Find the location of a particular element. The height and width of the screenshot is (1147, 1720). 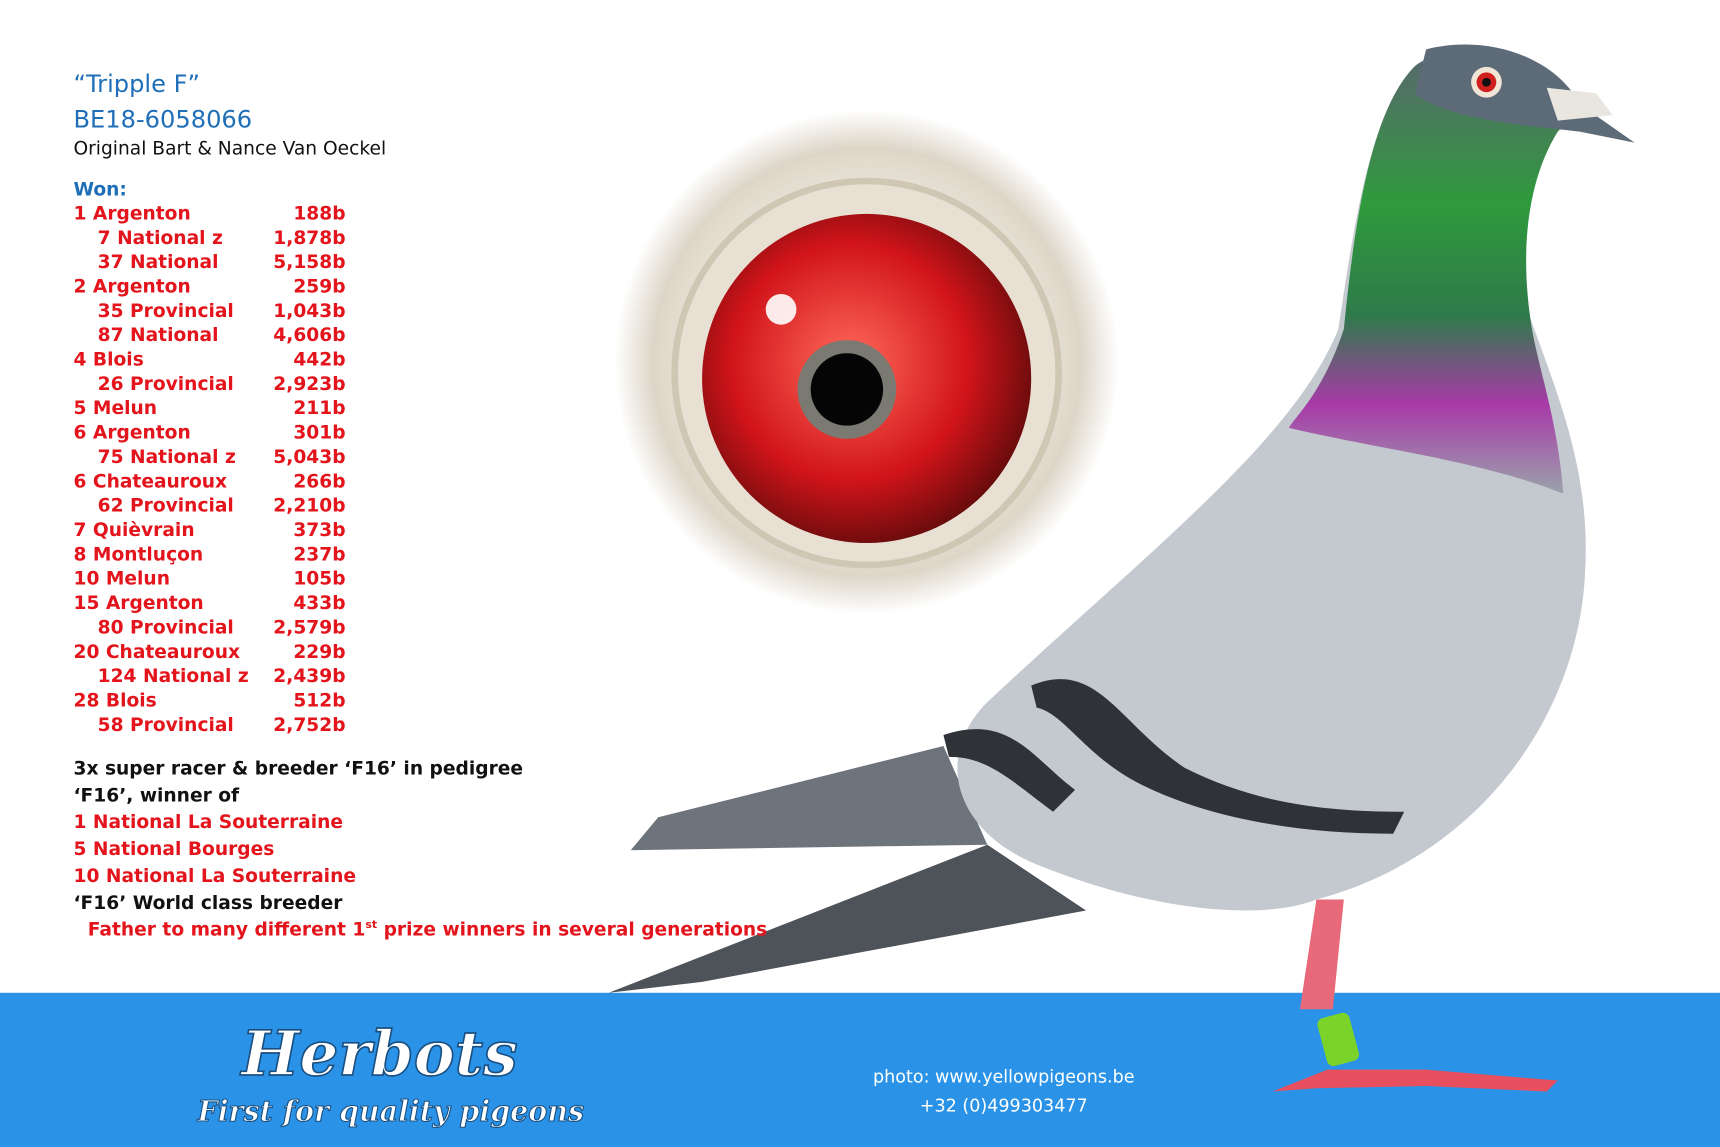

race: 75 National z is located at coordinates (167, 457).